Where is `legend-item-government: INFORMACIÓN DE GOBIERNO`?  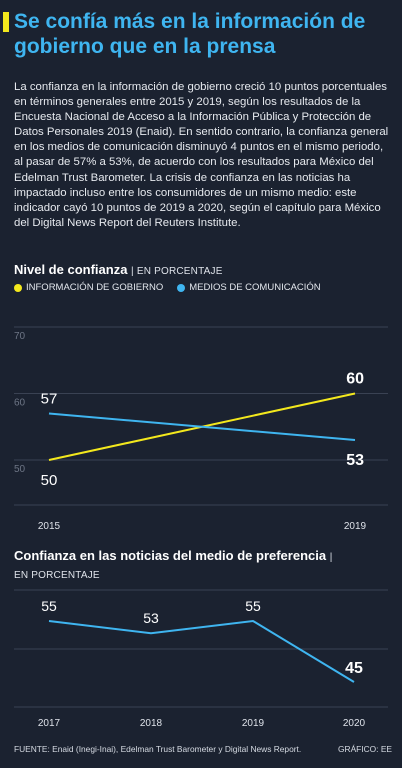 legend-item-government: INFORMACIÓN DE GOBIERNO is located at coordinates (88, 287).